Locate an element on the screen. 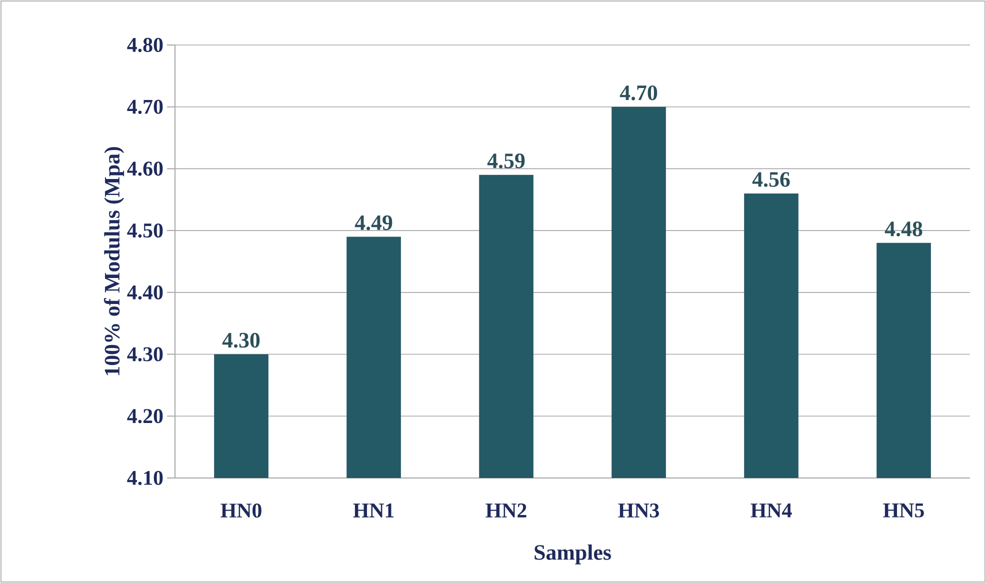  y-tick-label: 4.10 is located at coordinates (145, 478).